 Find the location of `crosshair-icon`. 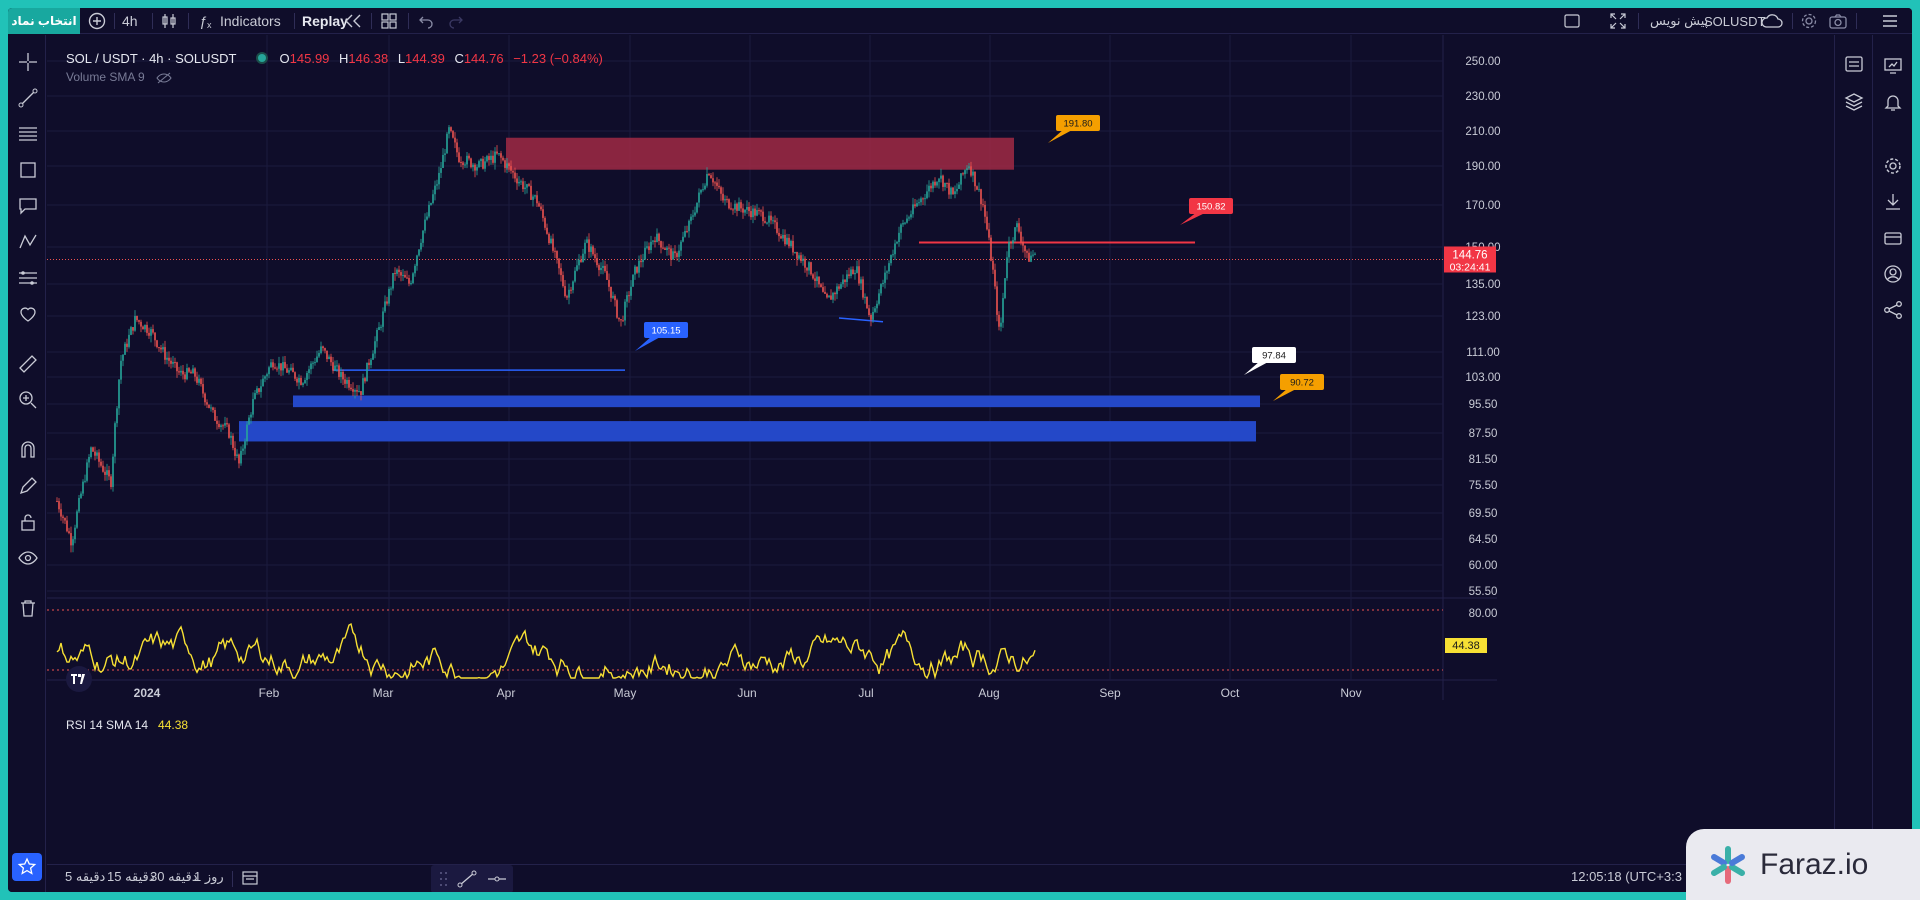

crosshair-icon is located at coordinates (28, 62).